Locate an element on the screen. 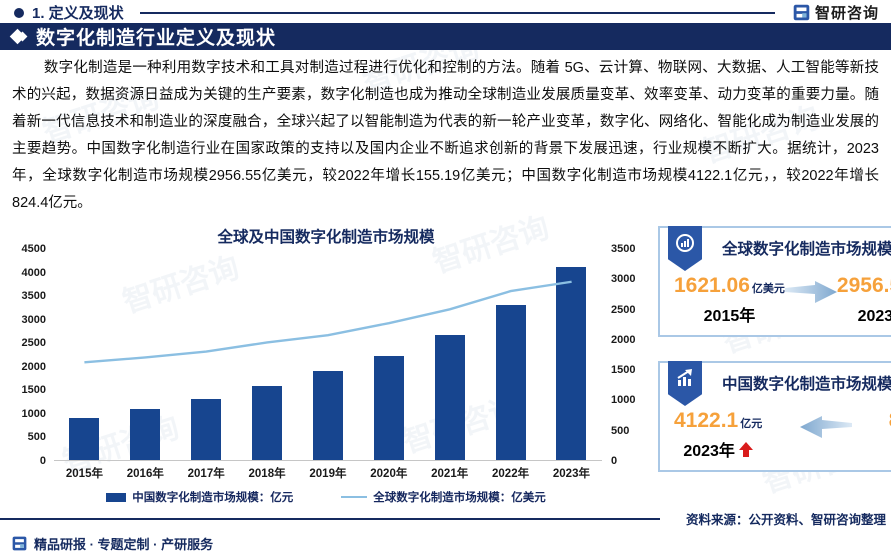  legend-item-china: 中国数字化制造市场规模：亿元 is located at coordinates (199, 497).